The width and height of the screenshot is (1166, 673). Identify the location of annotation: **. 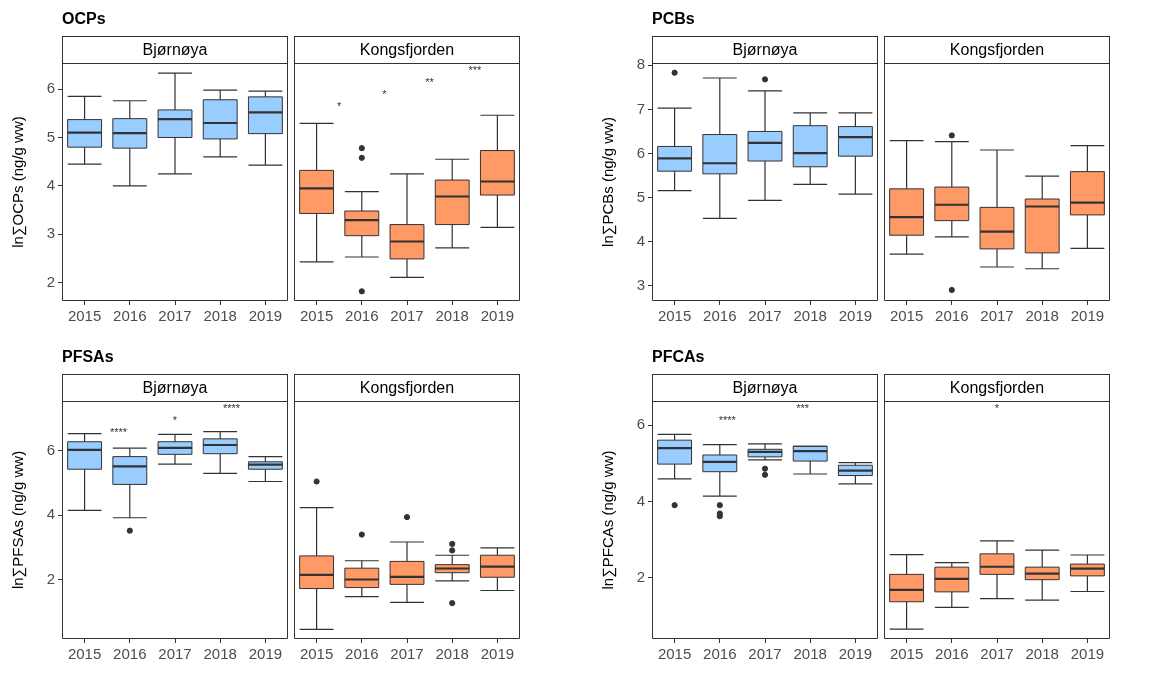
(430, 81).